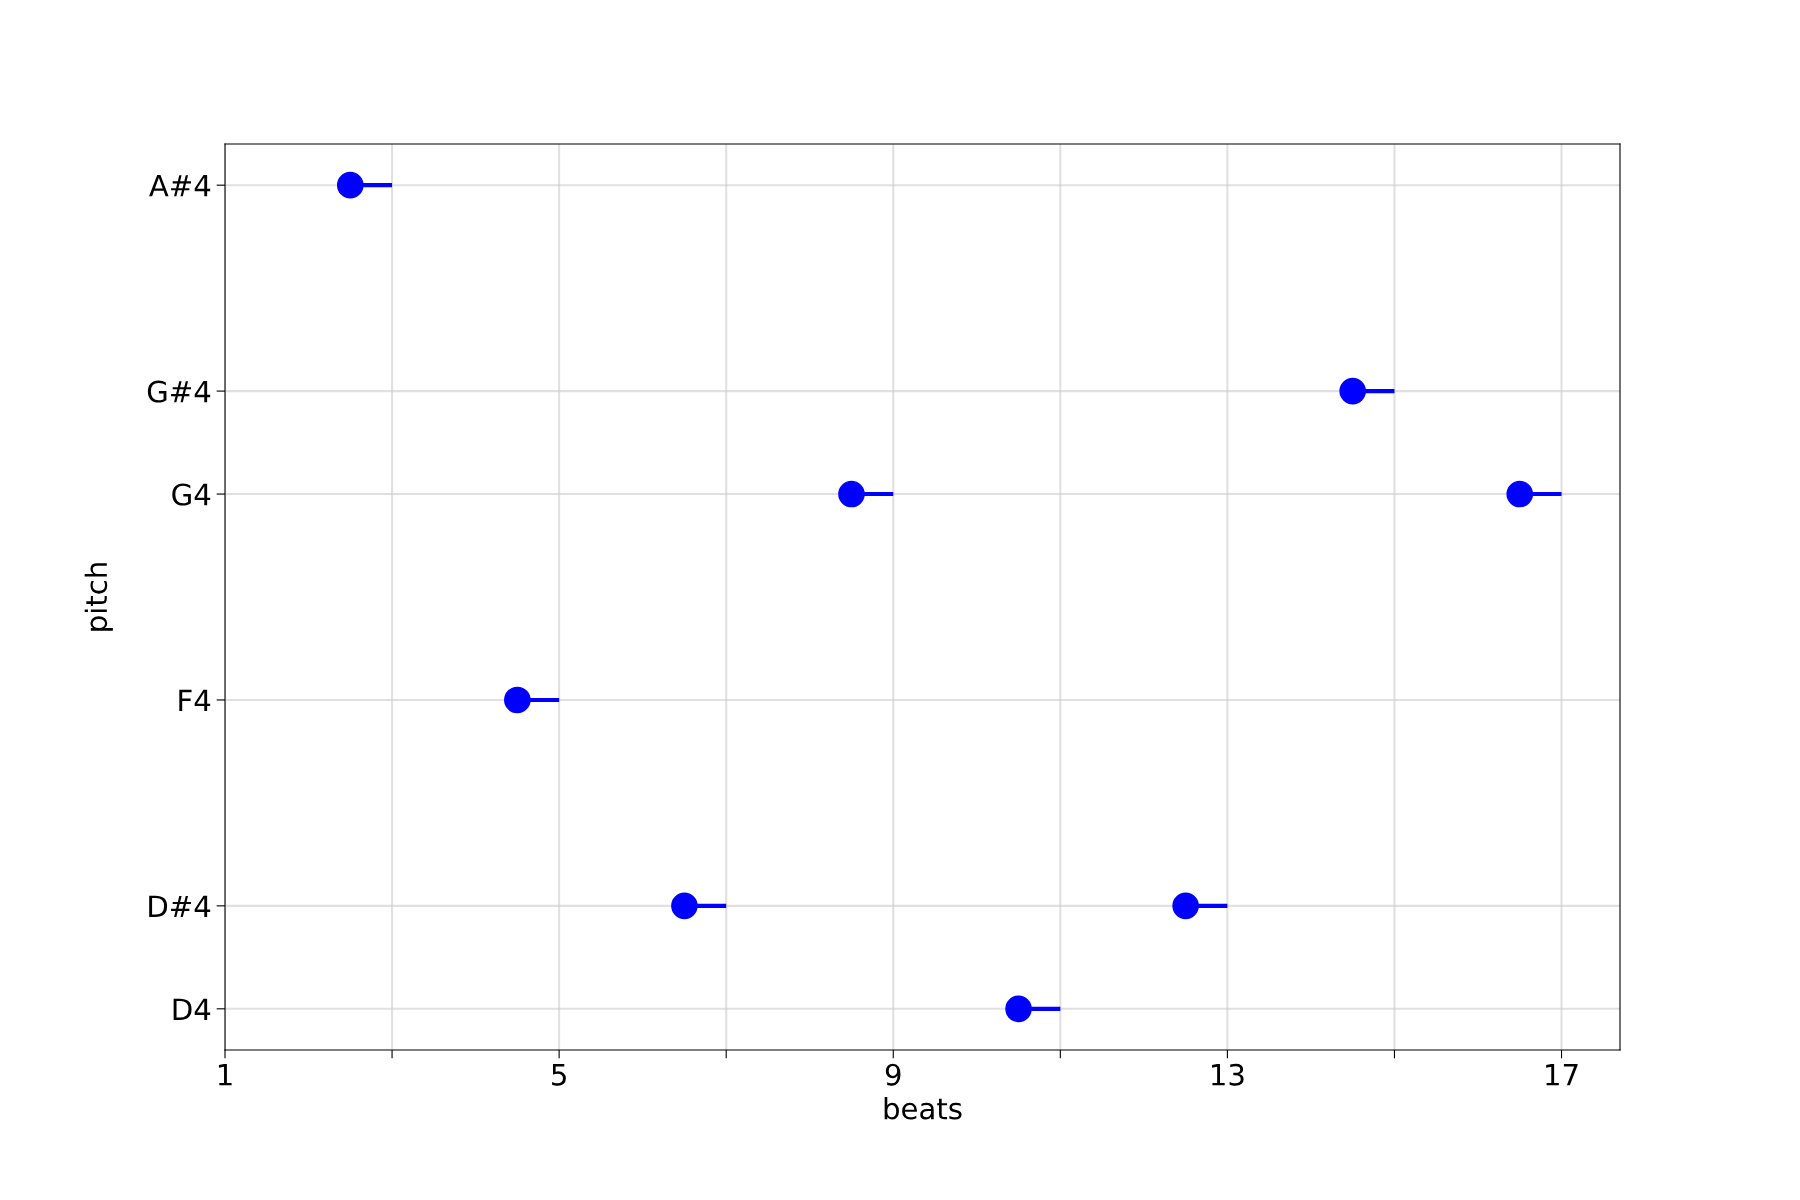 This screenshot has height=1200, width=1800. What do you see at coordinates (195, 700) in the screenshot?
I see `y-tick-label: F4` at bounding box center [195, 700].